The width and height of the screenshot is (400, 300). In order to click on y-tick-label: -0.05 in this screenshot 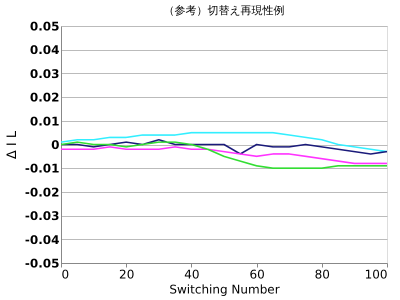, I will do `click(42, 263)`.